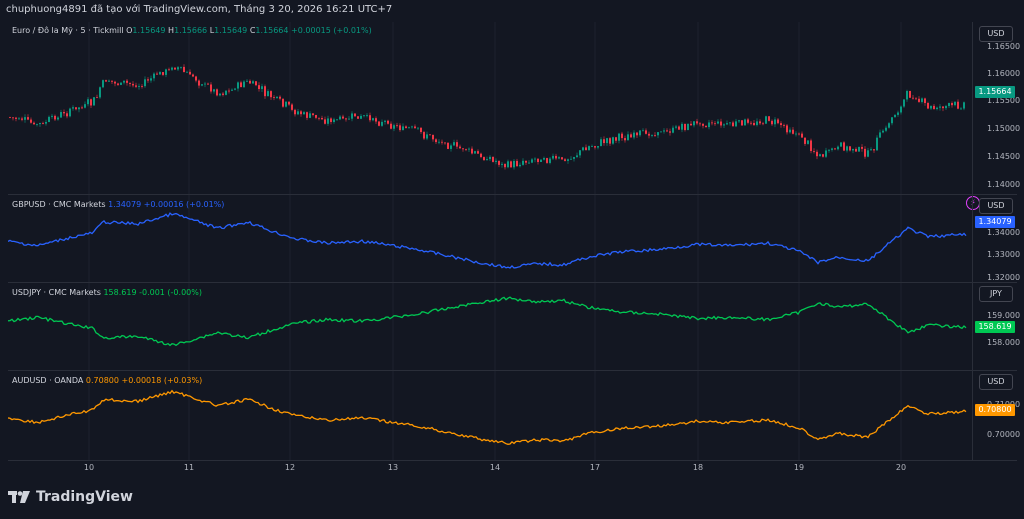  Describe the element at coordinates (1004, 254) in the screenshot. I see `price-tick: 1.33000` at that location.